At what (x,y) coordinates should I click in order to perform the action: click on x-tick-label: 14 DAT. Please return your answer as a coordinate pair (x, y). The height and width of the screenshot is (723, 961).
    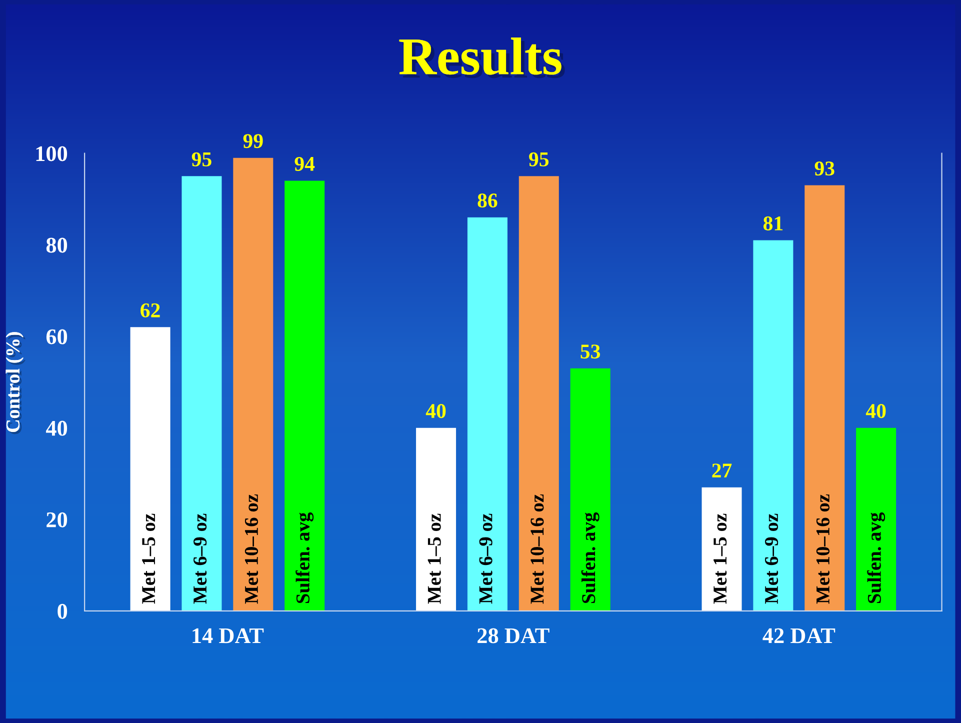
    Looking at the image, I should click on (228, 636).